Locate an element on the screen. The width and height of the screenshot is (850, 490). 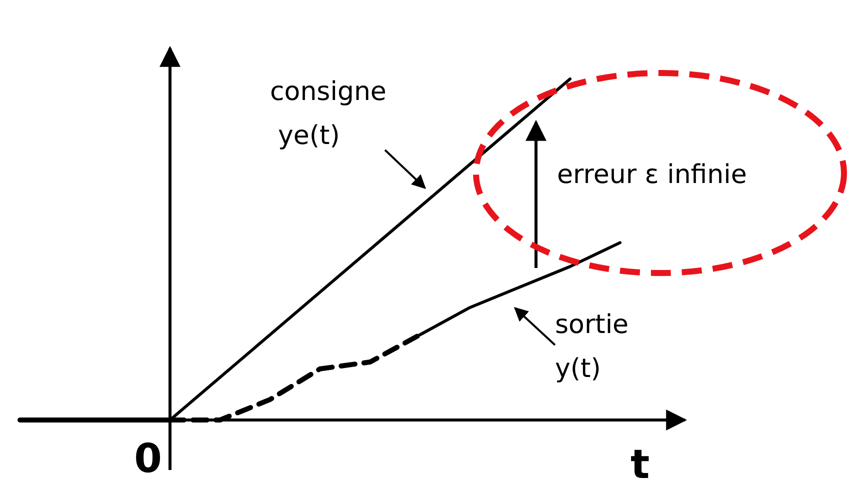
x-axis-title: t is located at coordinates (640, 465).